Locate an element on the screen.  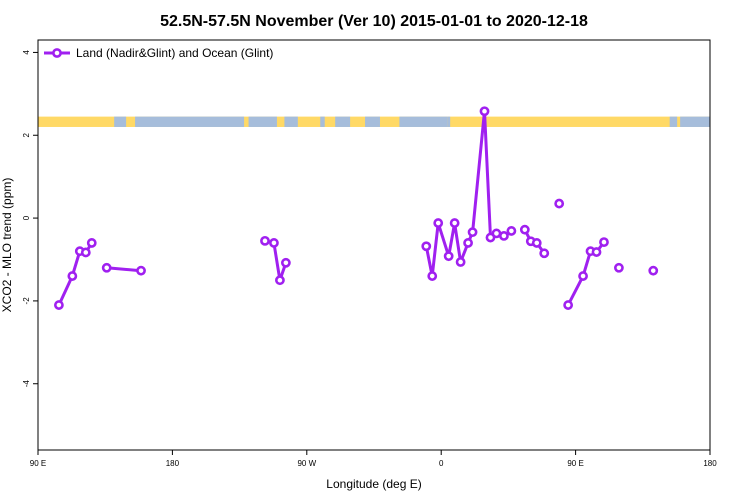
legend-marker is located at coordinates (57, 53).